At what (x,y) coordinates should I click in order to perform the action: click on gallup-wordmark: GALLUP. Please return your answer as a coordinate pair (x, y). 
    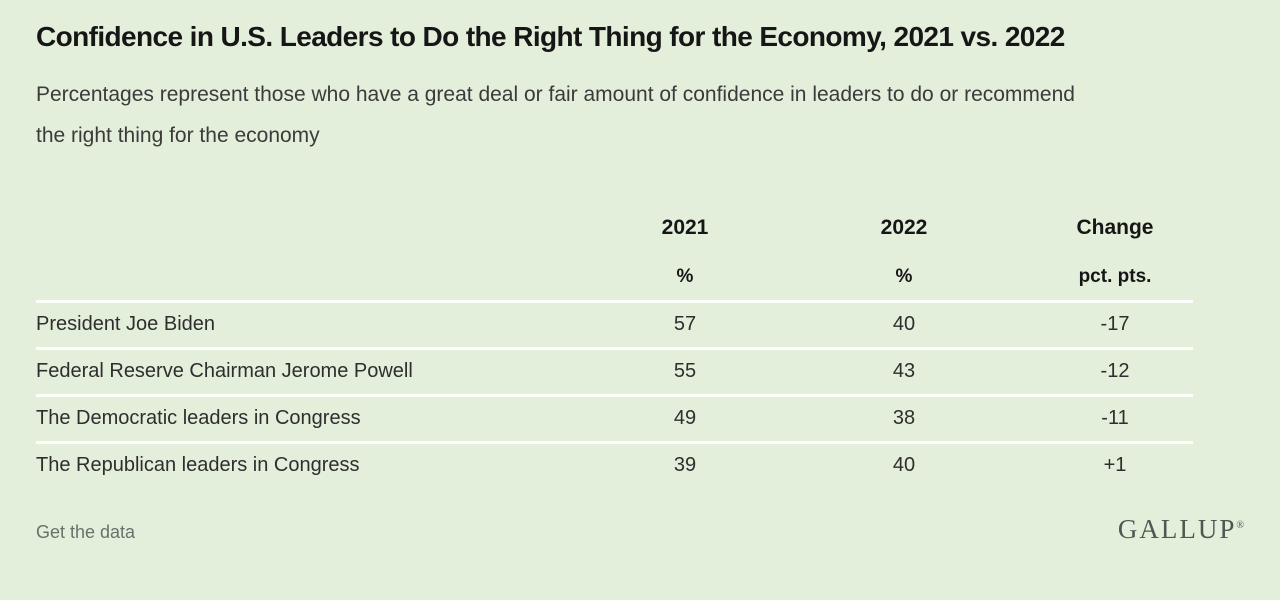
    Looking at the image, I should click on (1177, 528).